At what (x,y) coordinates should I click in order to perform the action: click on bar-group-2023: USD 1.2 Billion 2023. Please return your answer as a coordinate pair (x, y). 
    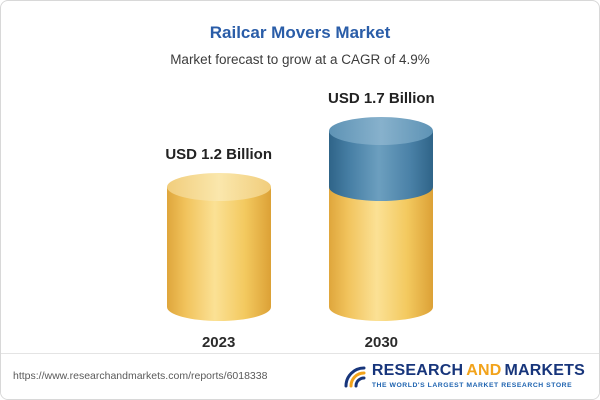
    Looking at the image, I should click on (218, 248).